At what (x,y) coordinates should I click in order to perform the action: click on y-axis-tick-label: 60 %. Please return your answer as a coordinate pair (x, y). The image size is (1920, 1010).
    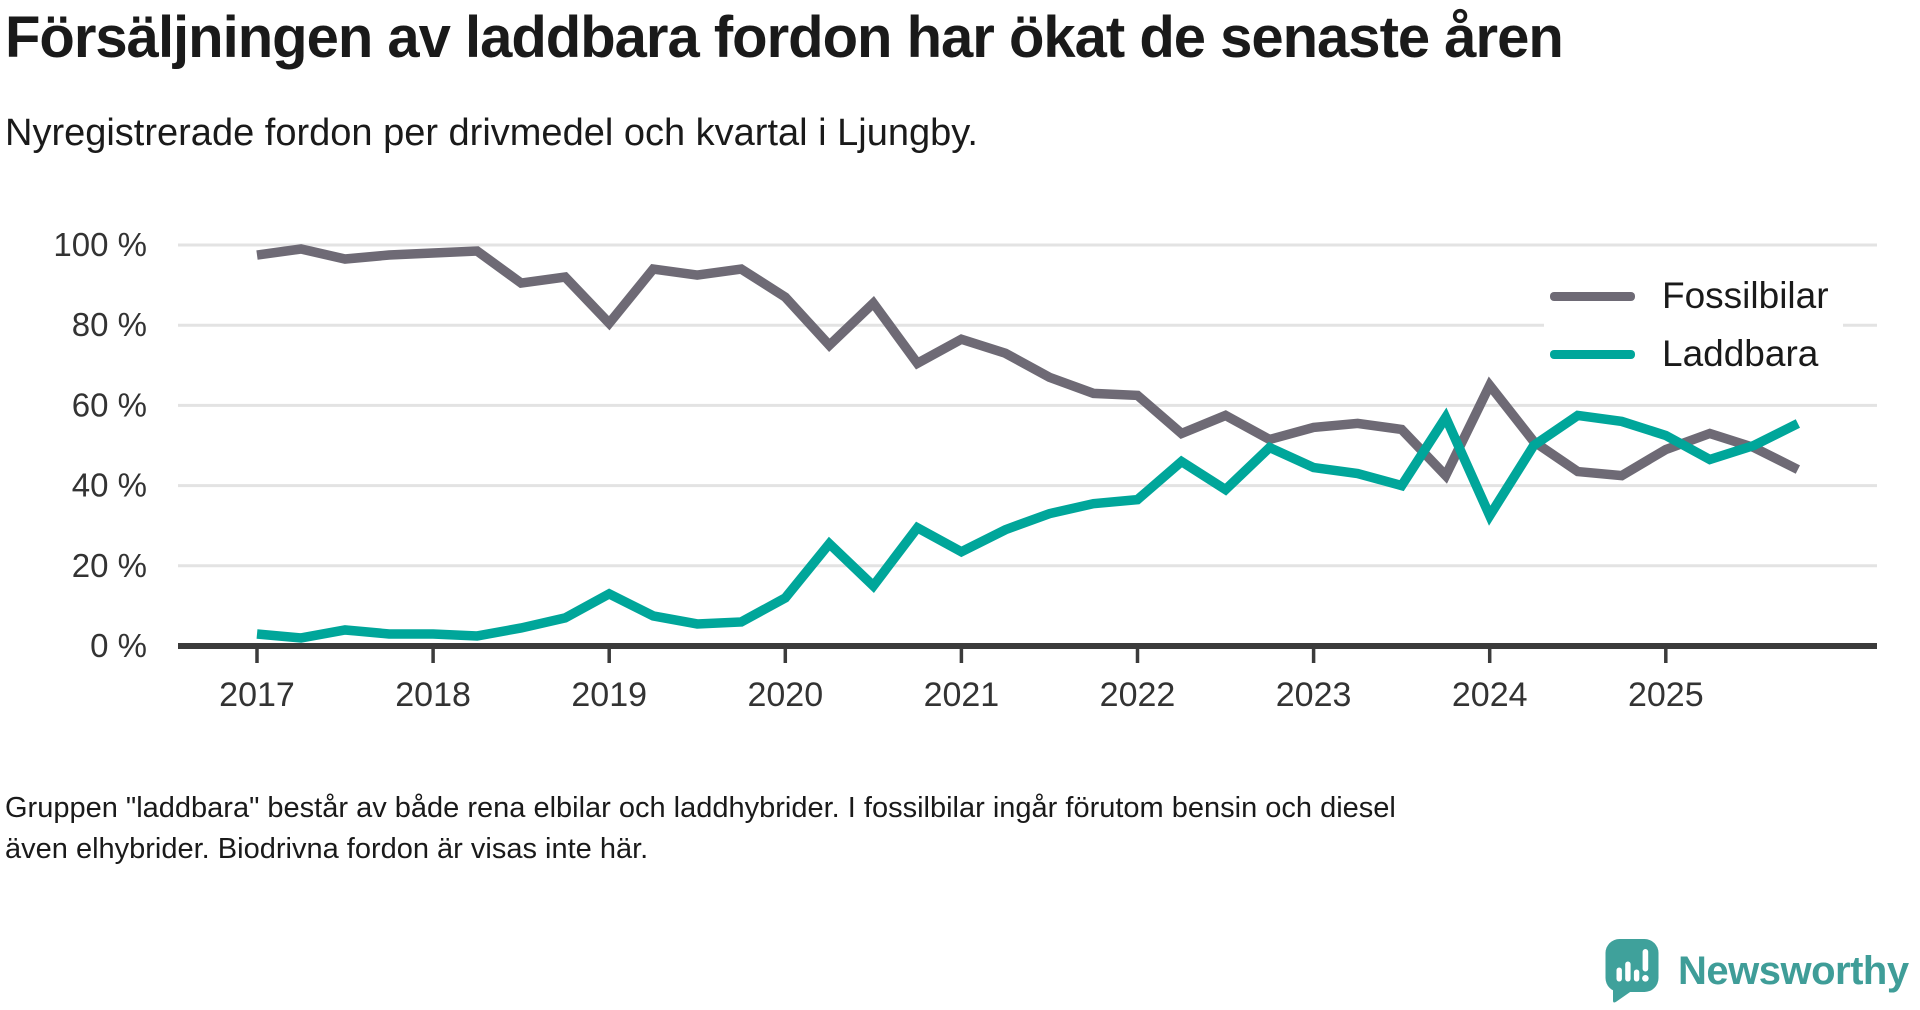
    Looking at the image, I should click on (109, 404).